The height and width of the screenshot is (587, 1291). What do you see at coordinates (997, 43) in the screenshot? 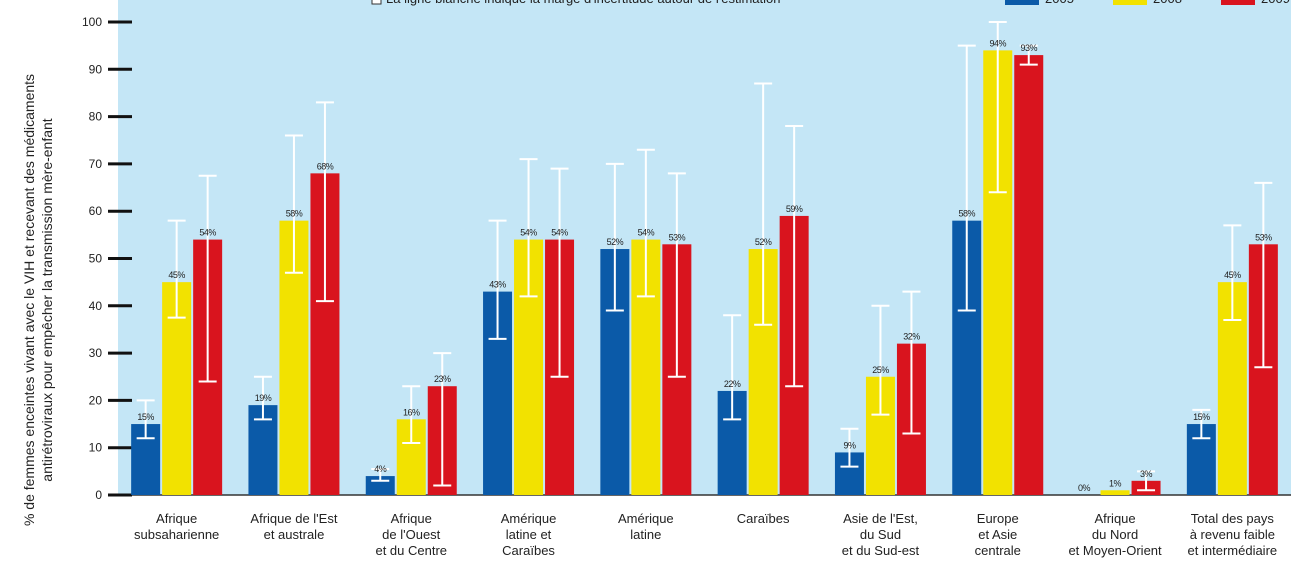
I see `value-label: 94%` at bounding box center [997, 43].